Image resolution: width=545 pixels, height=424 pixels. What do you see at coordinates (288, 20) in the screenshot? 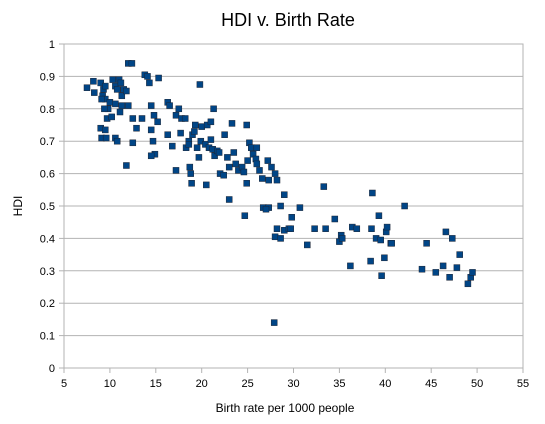
I see `chart-title: HDI v. Birth Rate` at bounding box center [288, 20].